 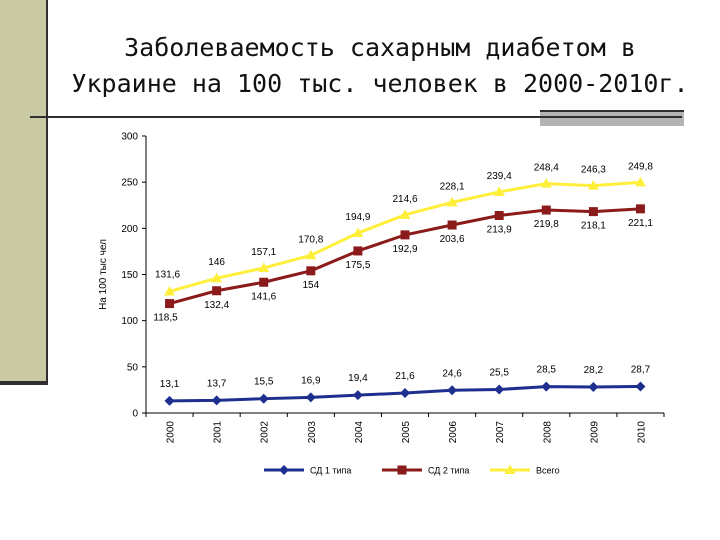 What do you see at coordinates (129, 137) in the screenshot?
I see `y-tick-label: 300` at bounding box center [129, 137].